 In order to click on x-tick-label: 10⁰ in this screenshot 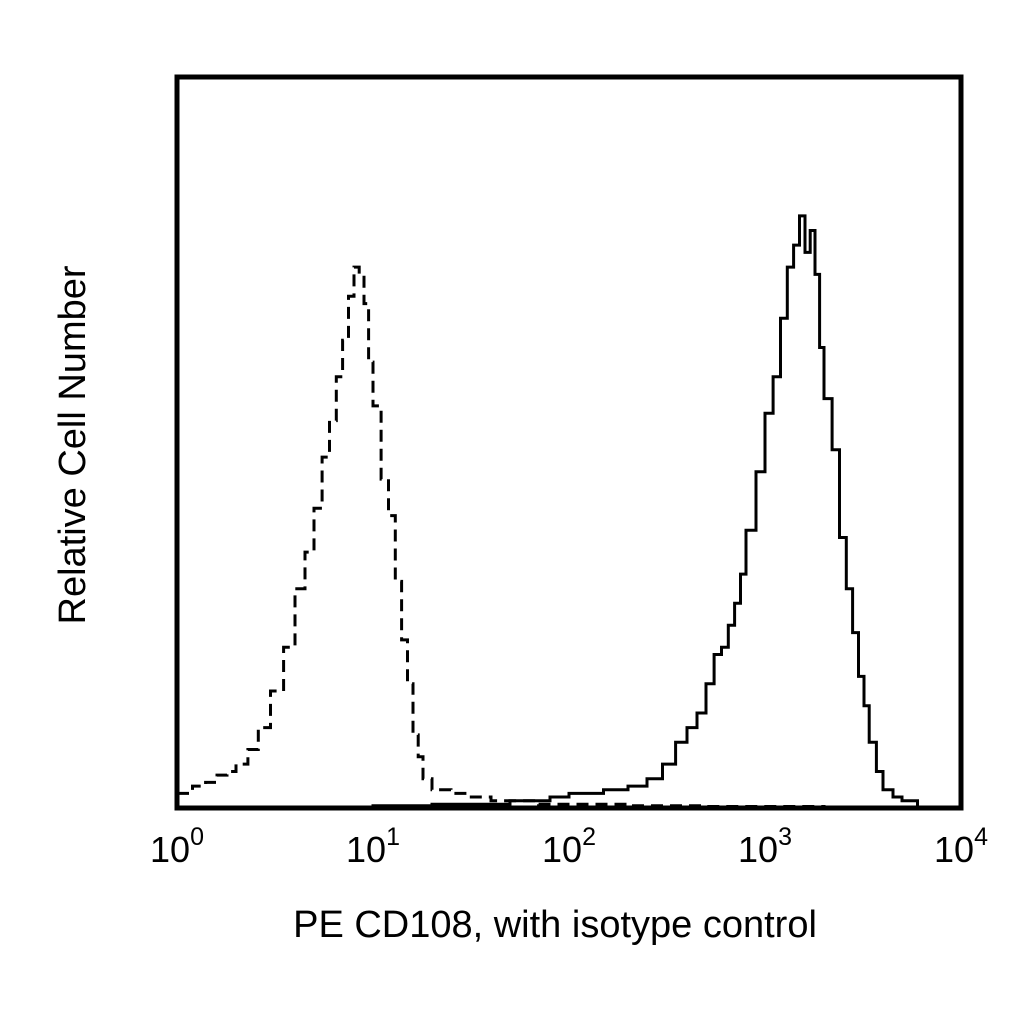, I will do `click(177, 846)`.